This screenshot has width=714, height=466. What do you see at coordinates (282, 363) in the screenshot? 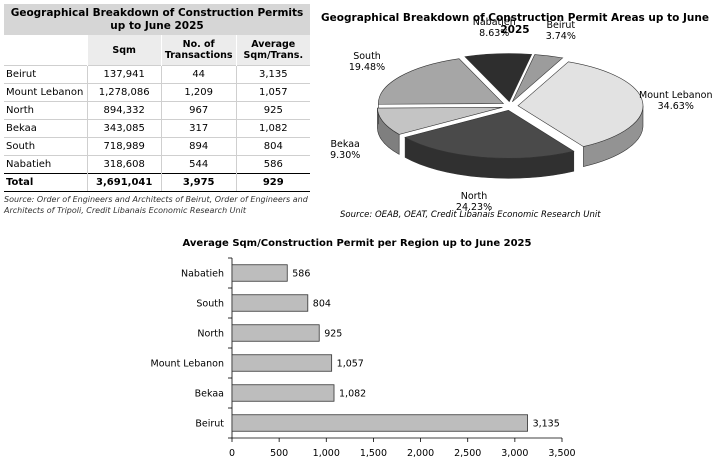
I see `bar-mount-lebanon` at bounding box center [282, 363].